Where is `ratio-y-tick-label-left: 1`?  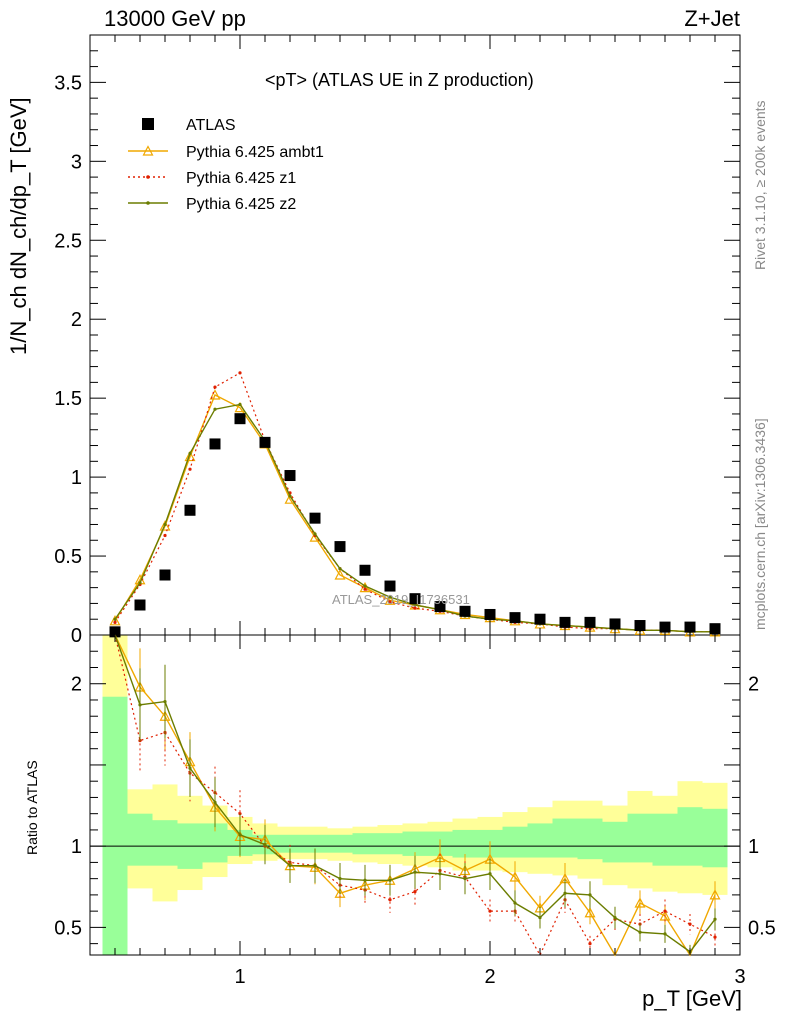 ratio-y-tick-label-left: 1 is located at coordinates (76, 847).